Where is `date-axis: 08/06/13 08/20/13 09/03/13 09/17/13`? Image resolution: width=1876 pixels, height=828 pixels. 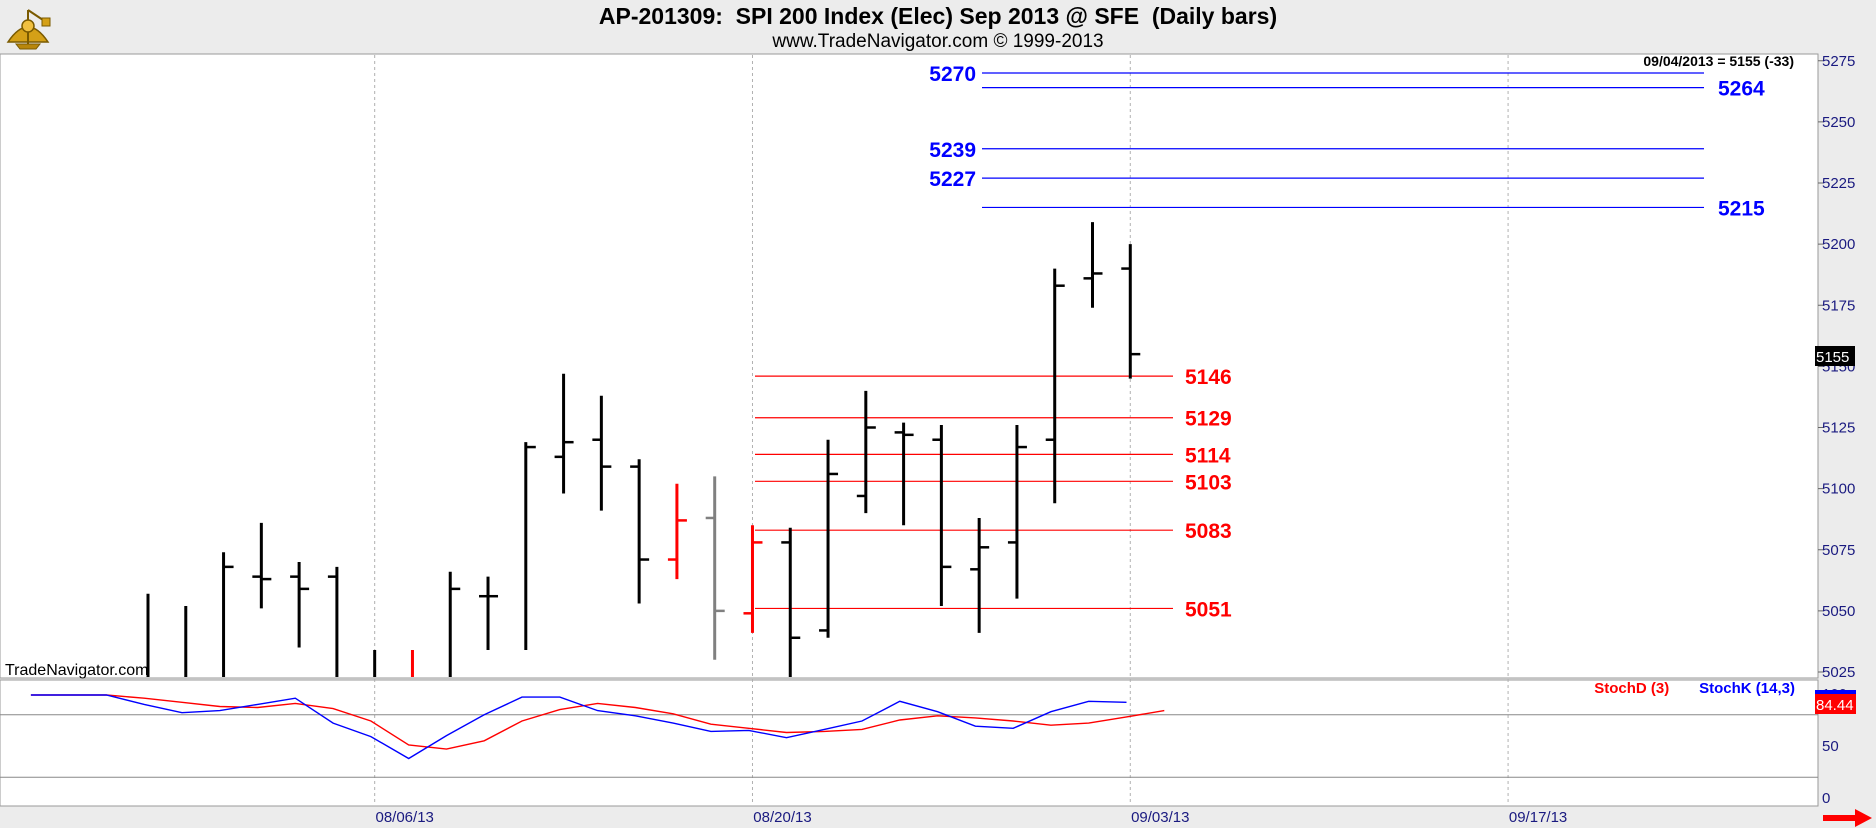
date-axis: 08/06/13 08/20/13 09/03/13 09/17/13 is located at coordinates (971, 817).